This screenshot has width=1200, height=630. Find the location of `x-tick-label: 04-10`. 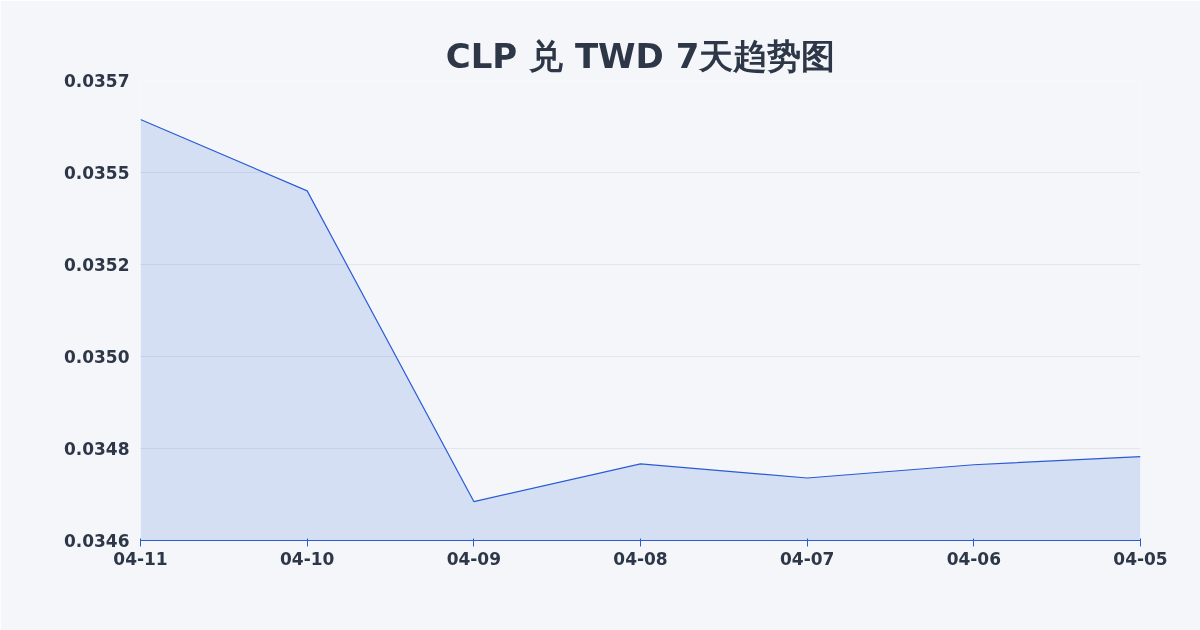

x-tick-label: 04-10 is located at coordinates (307, 558).